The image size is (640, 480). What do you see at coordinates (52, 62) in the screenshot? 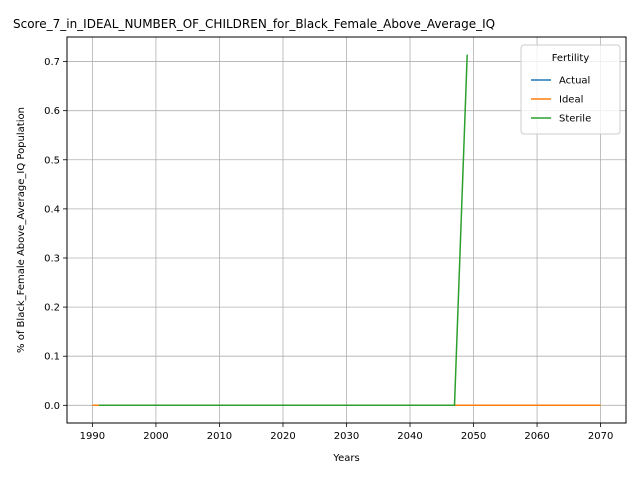
I see `y-tick-label: 0.7` at bounding box center [52, 62].